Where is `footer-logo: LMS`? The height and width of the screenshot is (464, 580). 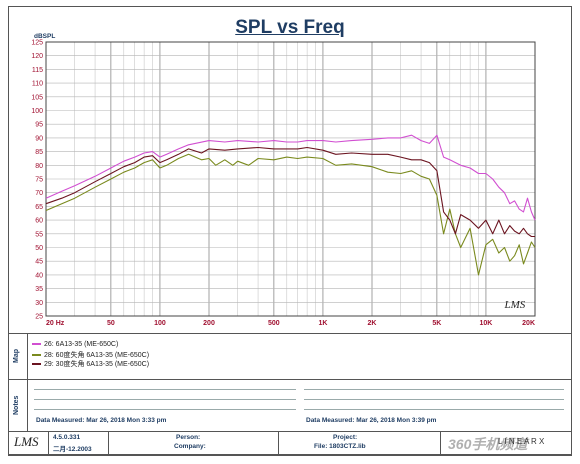 footer-logo: LMS is located at coordinates (26, 441).